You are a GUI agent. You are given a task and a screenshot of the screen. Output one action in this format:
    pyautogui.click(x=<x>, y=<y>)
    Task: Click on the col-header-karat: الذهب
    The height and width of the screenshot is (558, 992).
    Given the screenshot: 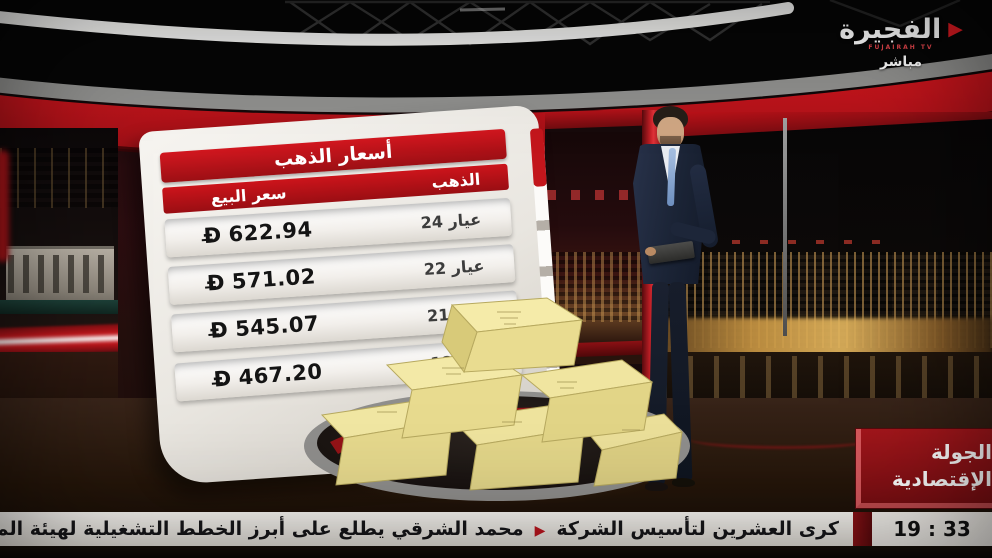 What is the action you would take?
    pyautogui.click(x=455, y=180)
    